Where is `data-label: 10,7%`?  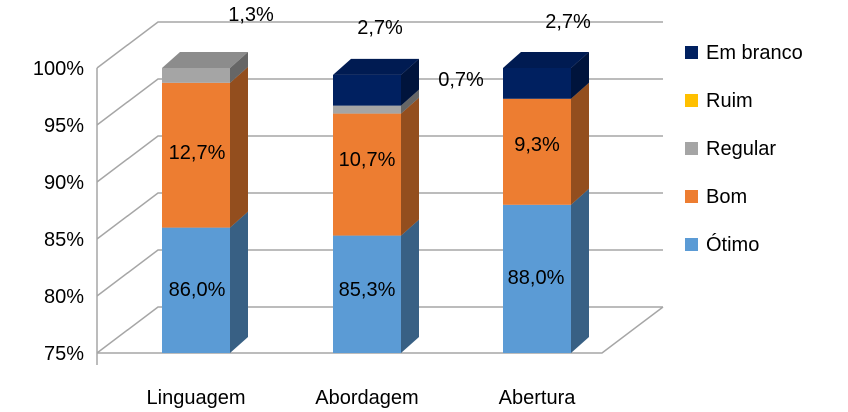 data-label: 10,7% is located at coordinates (367, 160).